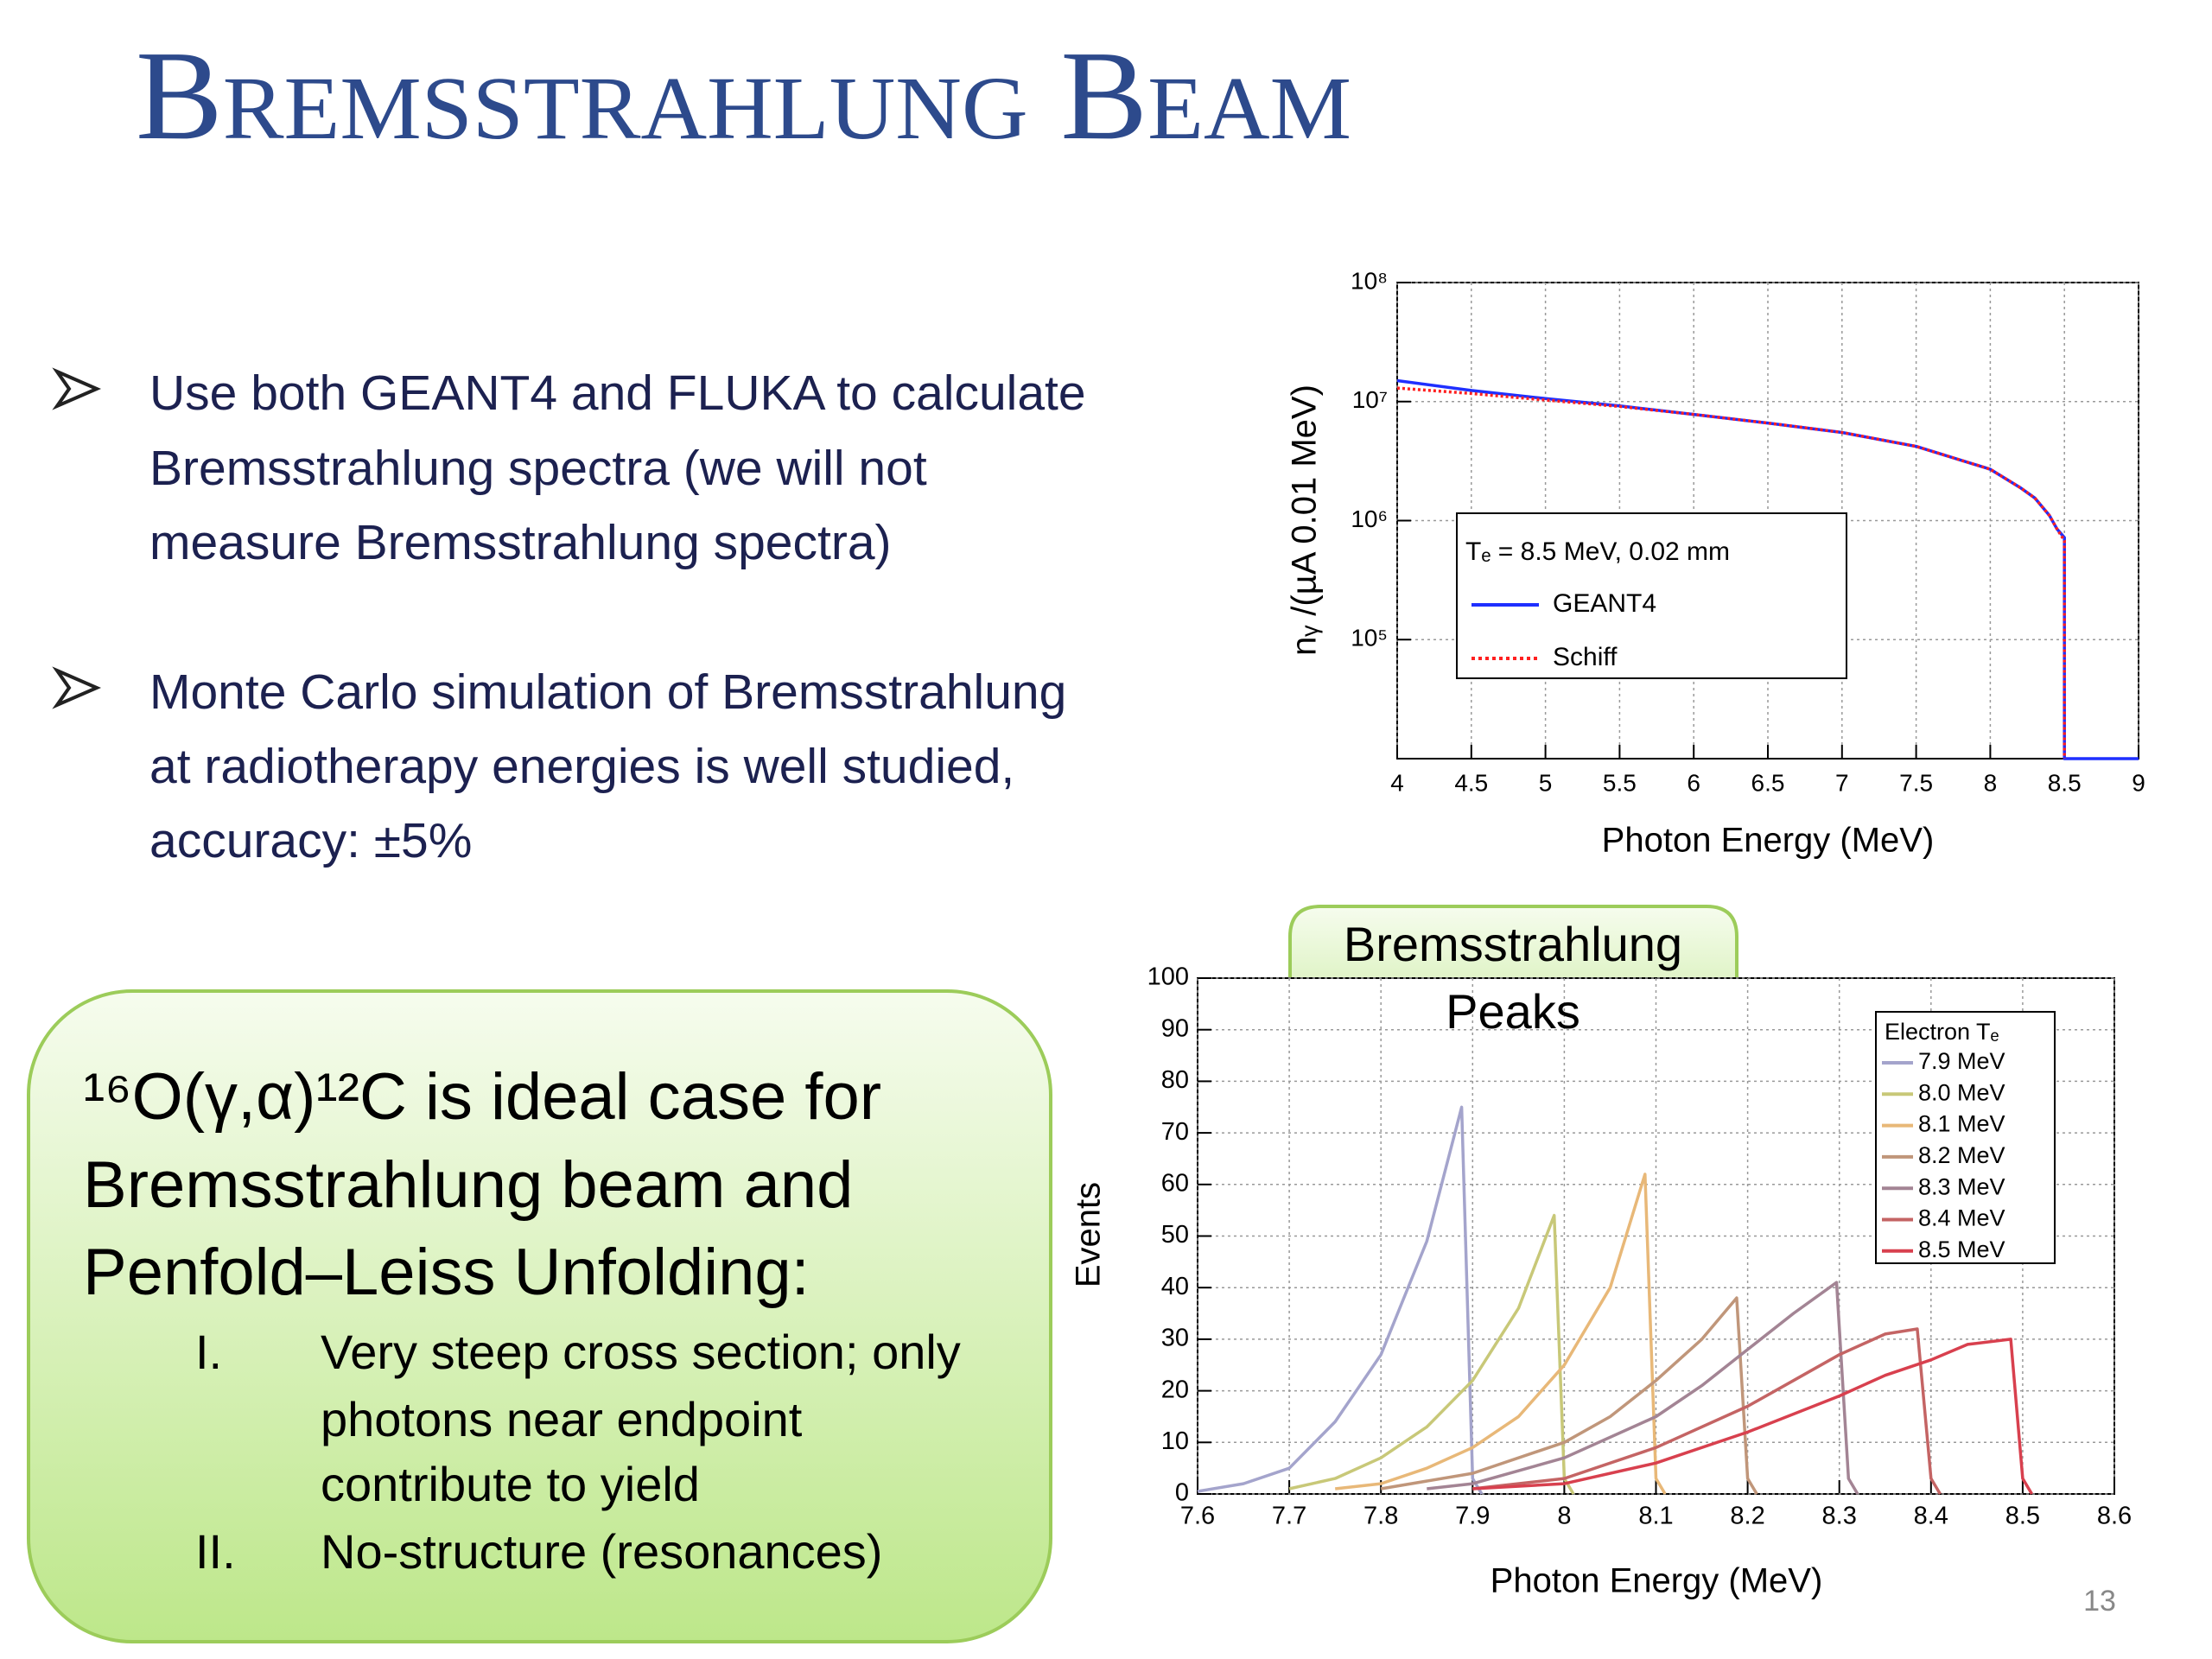 Image resolution: width=2212 pixels, height=1659 pixels. What do you see at coordinates (215, 1551) in the screenshot?
I see `item-numeral: II.` at bounding box center [215, 1551].